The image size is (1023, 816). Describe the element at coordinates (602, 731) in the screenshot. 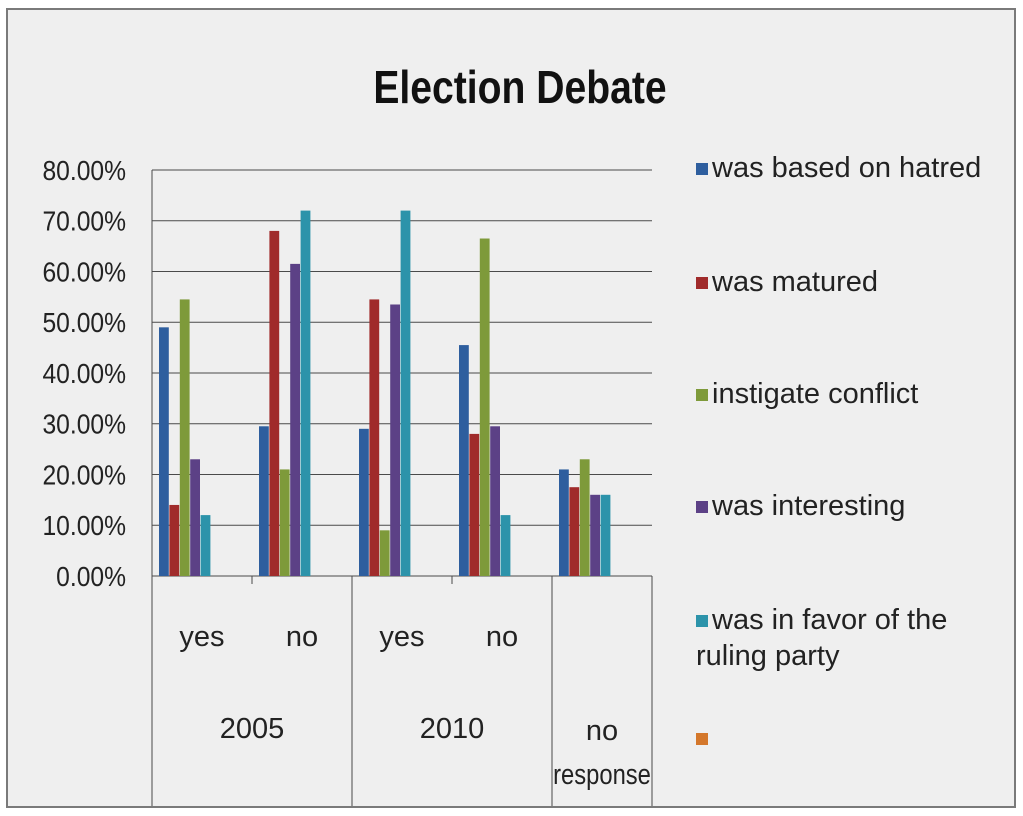

I see `x-group-label: no` at that location.